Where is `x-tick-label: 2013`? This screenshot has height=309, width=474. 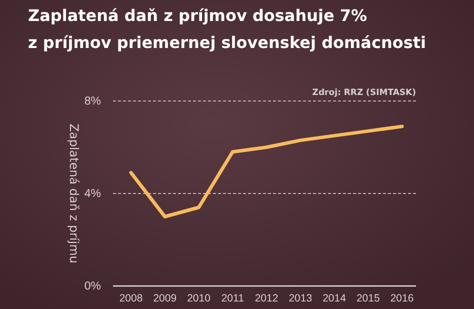 x-tick-label: 2013 is located at coordinates (300, 298).